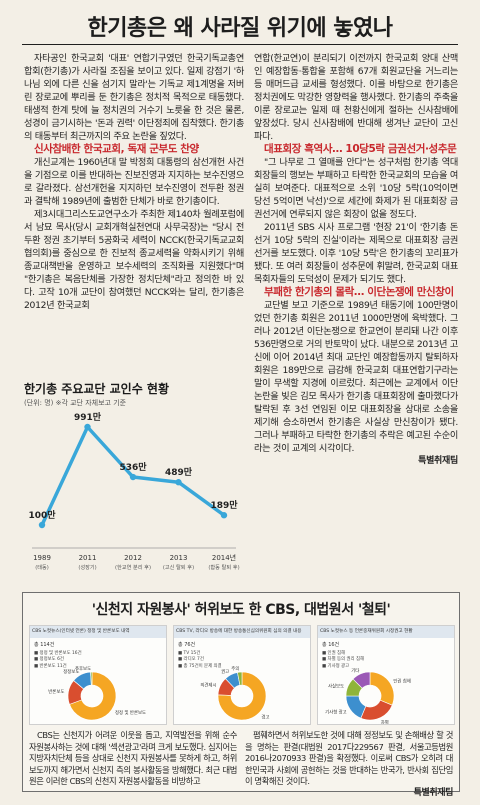 The width and height of the screenshot is (480, 805). I want to click on donut-label: 사실보도, so click(336, 685).